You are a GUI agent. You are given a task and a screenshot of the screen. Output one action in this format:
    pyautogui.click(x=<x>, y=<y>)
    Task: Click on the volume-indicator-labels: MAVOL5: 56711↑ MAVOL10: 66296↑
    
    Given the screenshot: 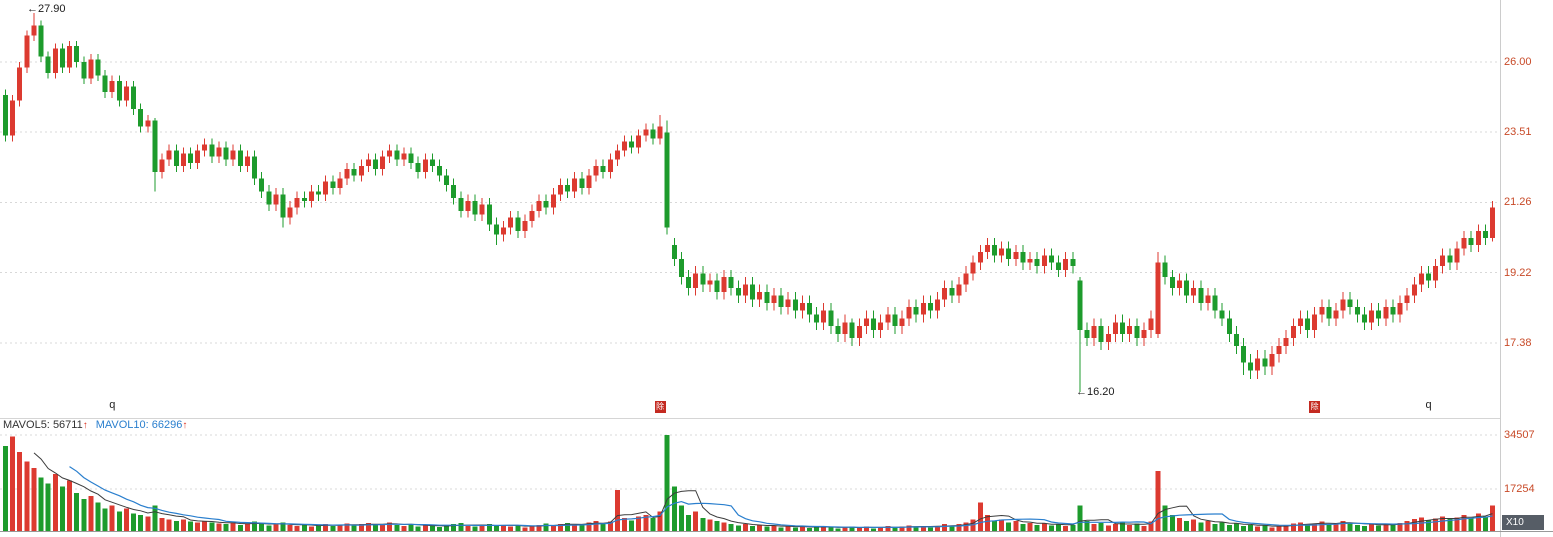 What is the action you would take?
    pyautogui.click(x=95, y=425)
    